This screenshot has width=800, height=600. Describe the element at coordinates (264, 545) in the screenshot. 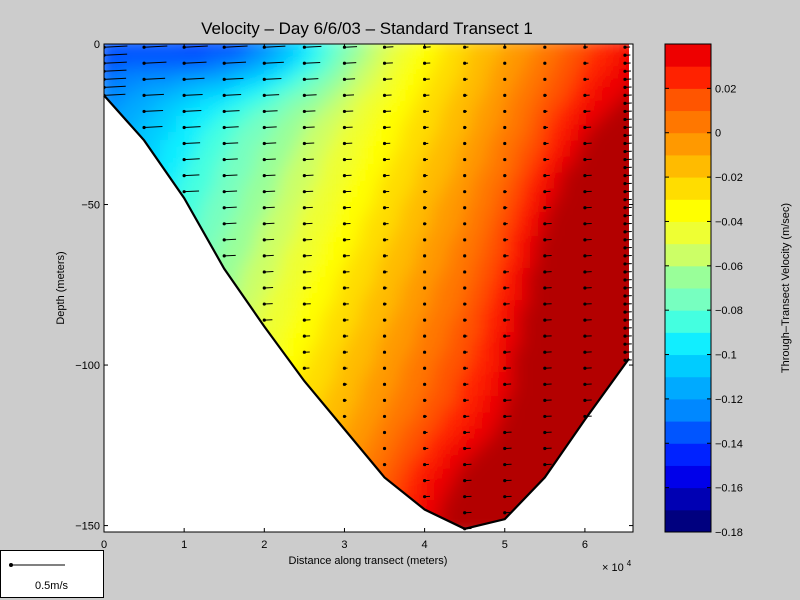

I see `x-tick-label: 2` at that location.